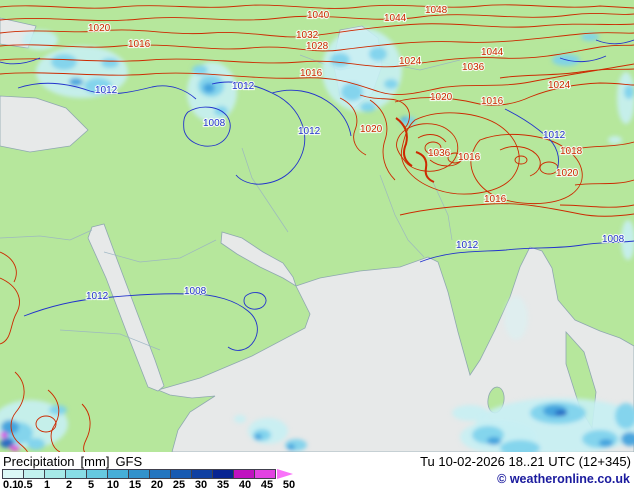 Image resolution: width=634 pixels, height=490 pixels. What do you see at coordinates (69, 484) in the screenshot?
I see `legend-tick: 2` at bounding box center [69, 484].